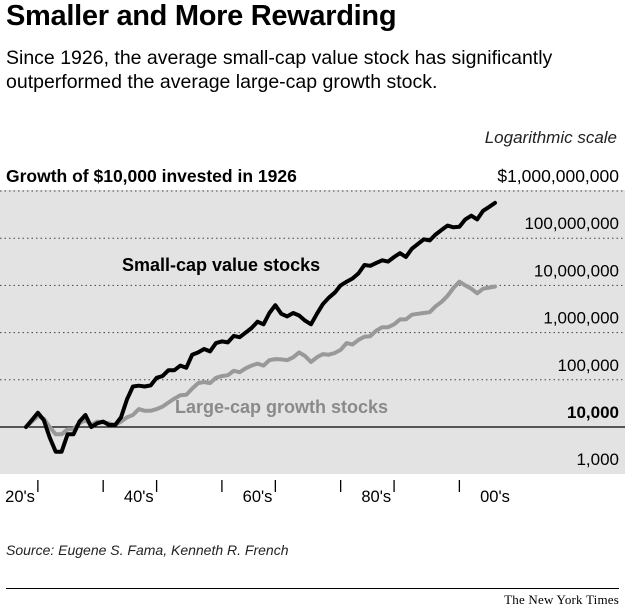 This screenshot has height=611, width=625. I want to click on x-axis: 20's 40's 60's 80's 00's, so click(257, 493).